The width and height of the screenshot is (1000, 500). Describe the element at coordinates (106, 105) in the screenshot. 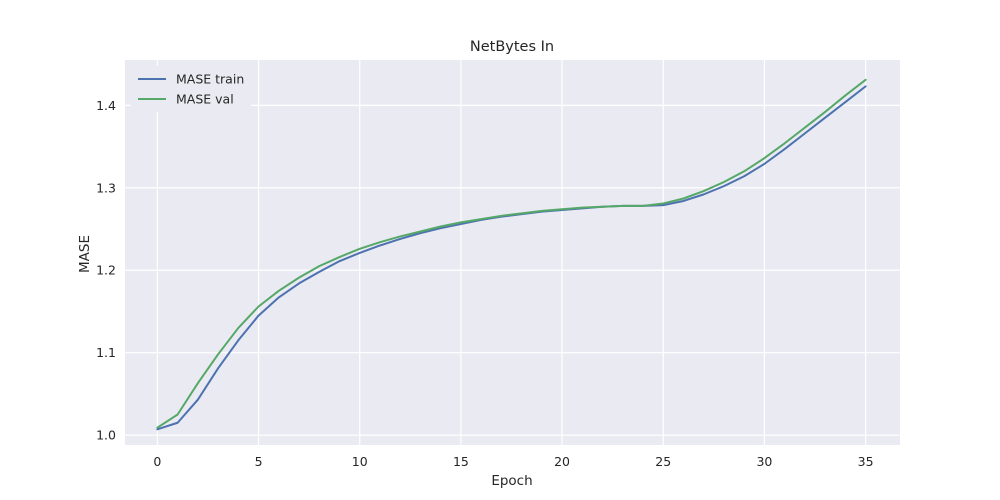

I see `y-tick-label: 1.4` at that location.